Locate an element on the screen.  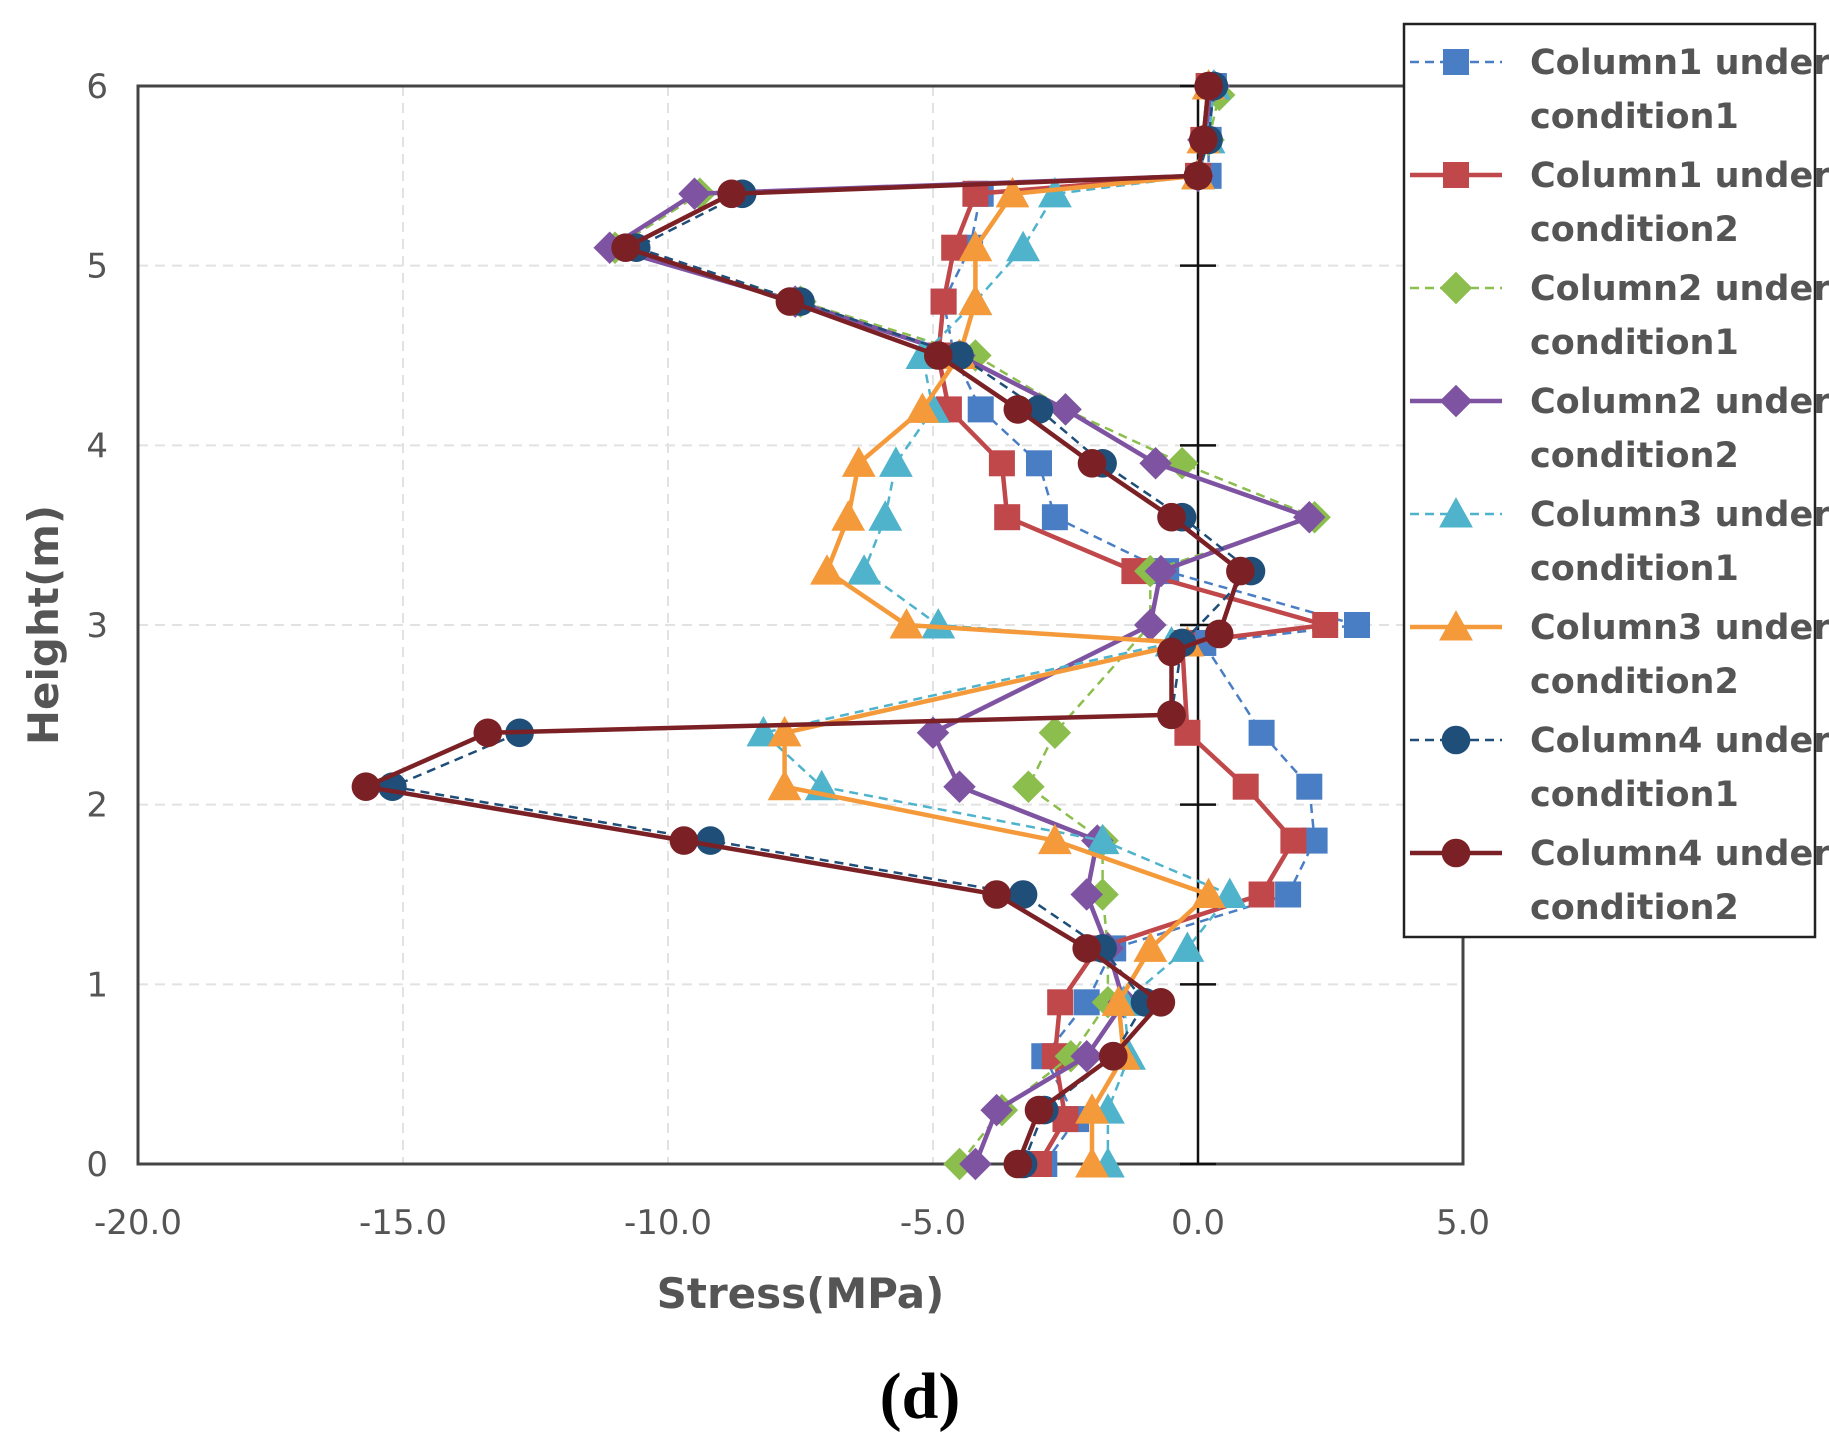
x-tick-label: -15.0 is located at coordinates (403, 1223).